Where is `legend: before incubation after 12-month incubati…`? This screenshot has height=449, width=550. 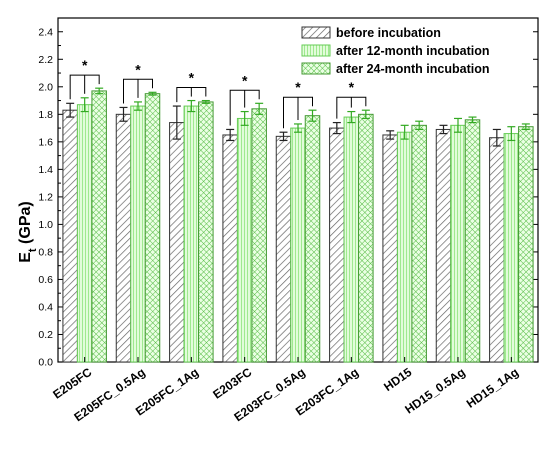
legend: before incubation after 12-month incubati… is located at coordinates (395, 51).